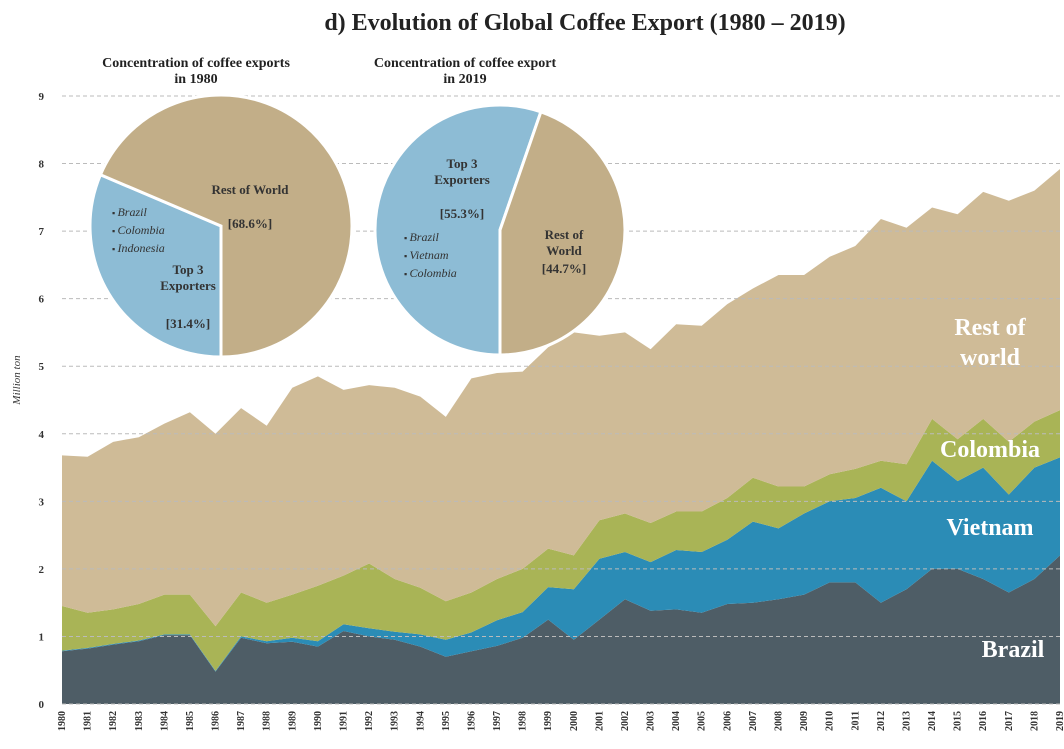 The width and height of the screenshot is (1064, 749). Describe the element at coordinates (42, 502) in the screenshot. I see `y-tick-label: 3` at that location.